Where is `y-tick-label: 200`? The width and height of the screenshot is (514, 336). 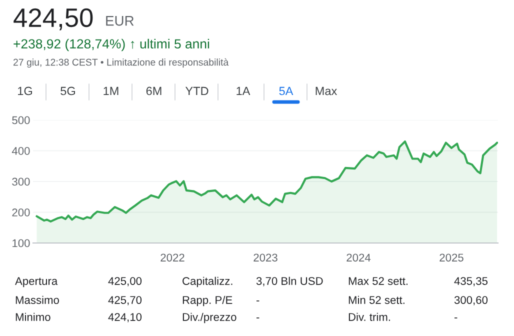
y-tick-label: 200 is located at coordinates (21, 212).